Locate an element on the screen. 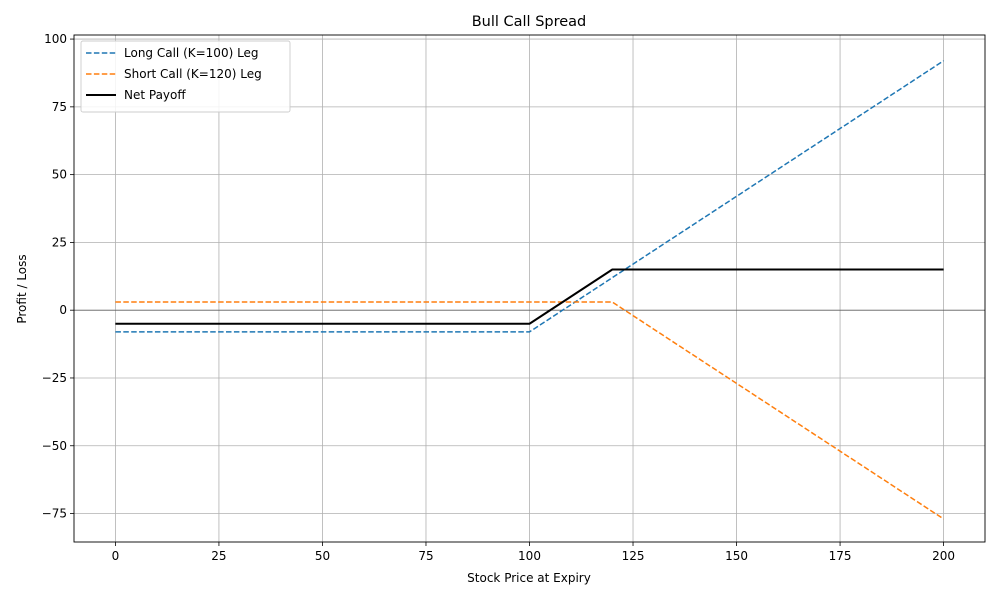  chart-title: Bull Call Spread is located at coordinates (529, 22).